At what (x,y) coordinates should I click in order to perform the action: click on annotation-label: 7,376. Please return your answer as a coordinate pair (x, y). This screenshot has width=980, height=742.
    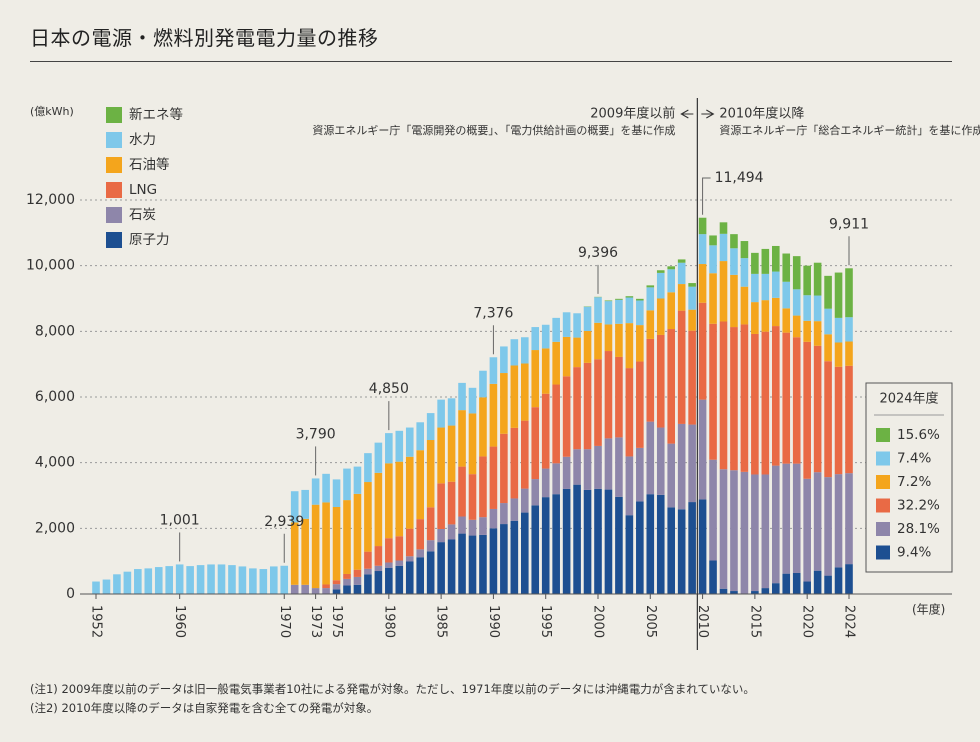
    Looking at the image, I should click on (493, 313).